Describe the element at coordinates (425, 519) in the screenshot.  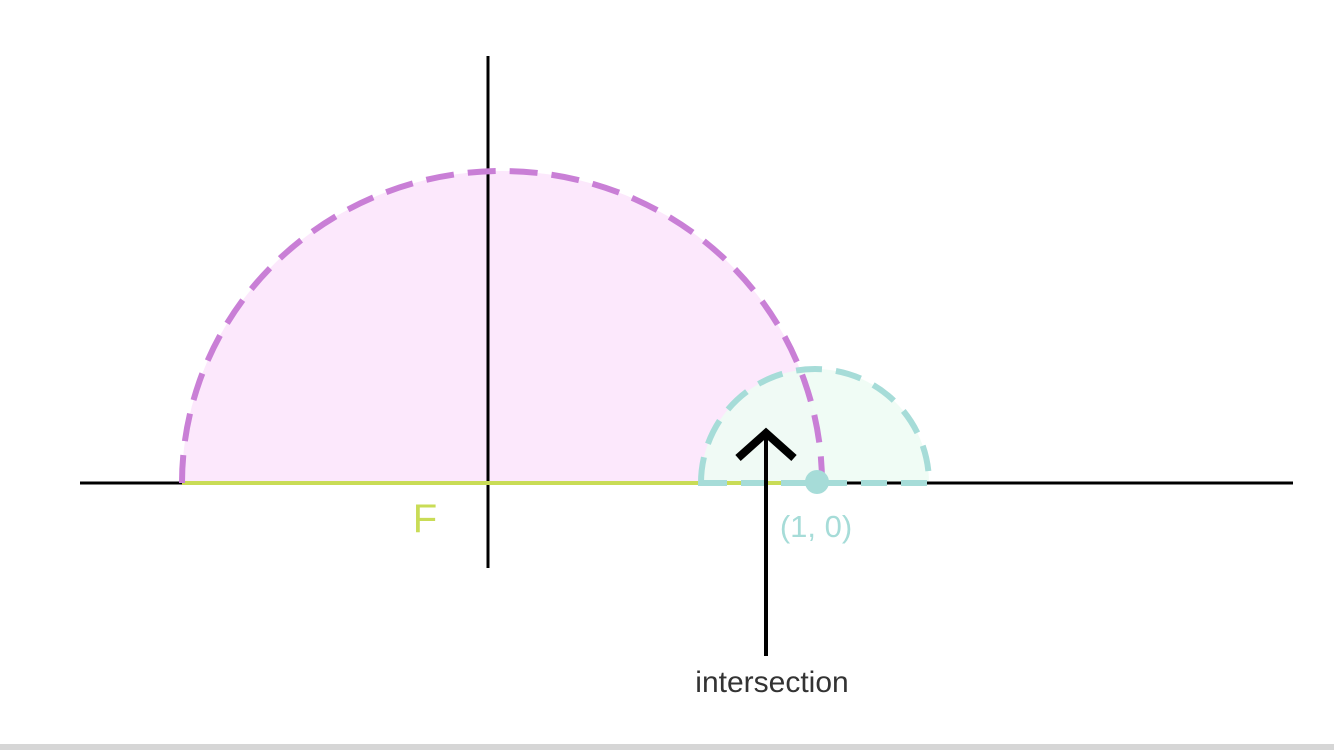
I see `region-label-F: F` at that location.